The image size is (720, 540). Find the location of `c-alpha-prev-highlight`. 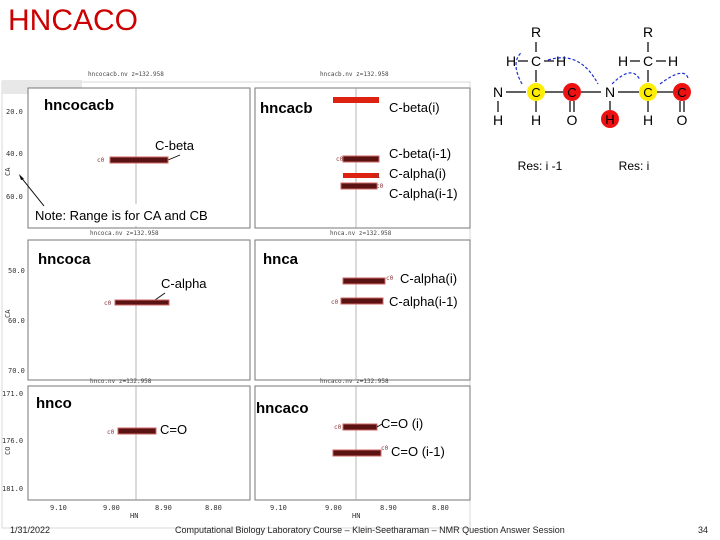

c-alpha-prev-highlight is located at coordinates (536, 92).